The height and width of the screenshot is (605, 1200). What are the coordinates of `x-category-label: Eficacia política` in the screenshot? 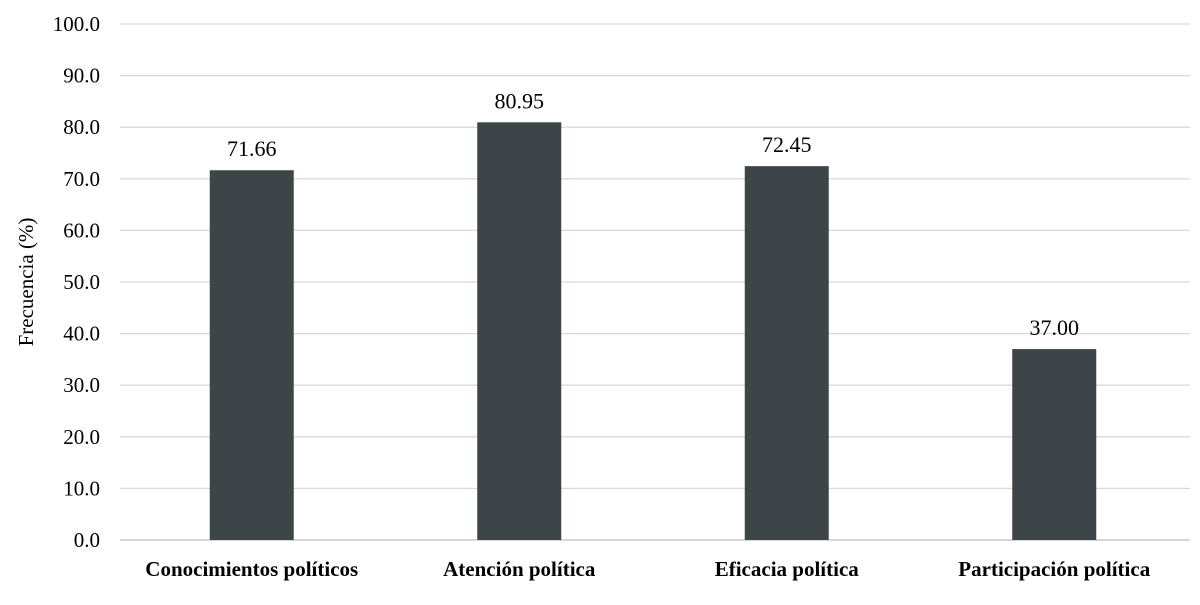 It's located at (787, 569).